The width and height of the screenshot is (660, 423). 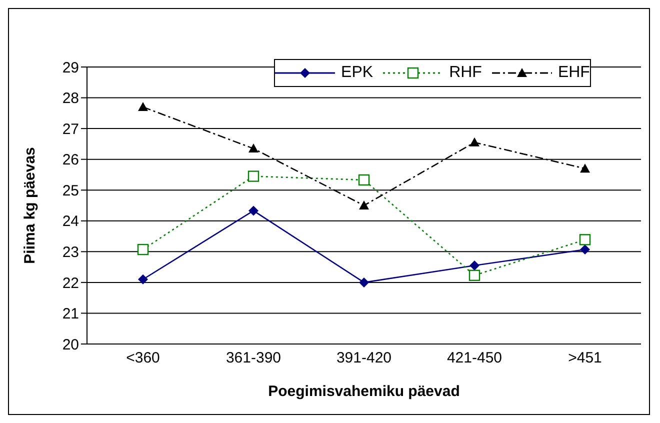 I want to click on x-tick-label: 391-420, so click(x=364, y=358).